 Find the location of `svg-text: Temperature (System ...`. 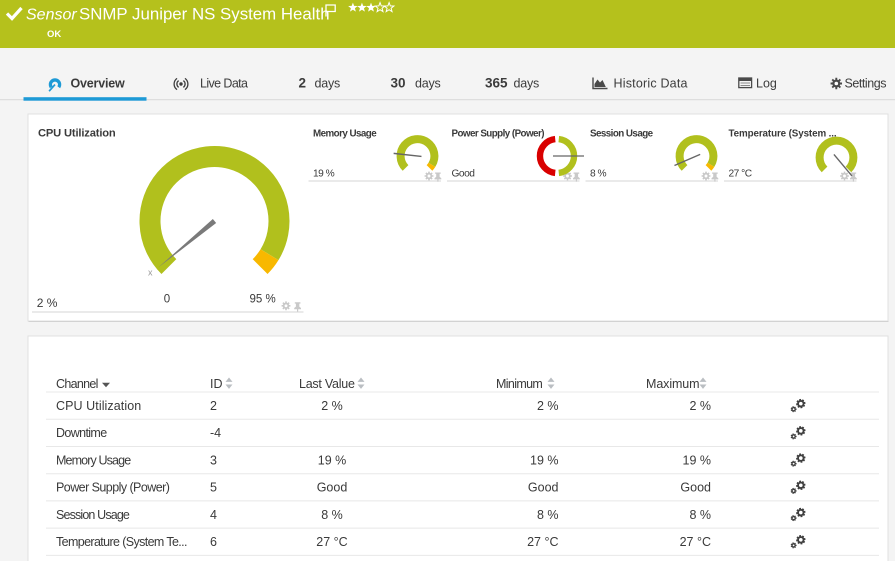

svg-text: Temperature (System ... is located at coordinates (783, 134).